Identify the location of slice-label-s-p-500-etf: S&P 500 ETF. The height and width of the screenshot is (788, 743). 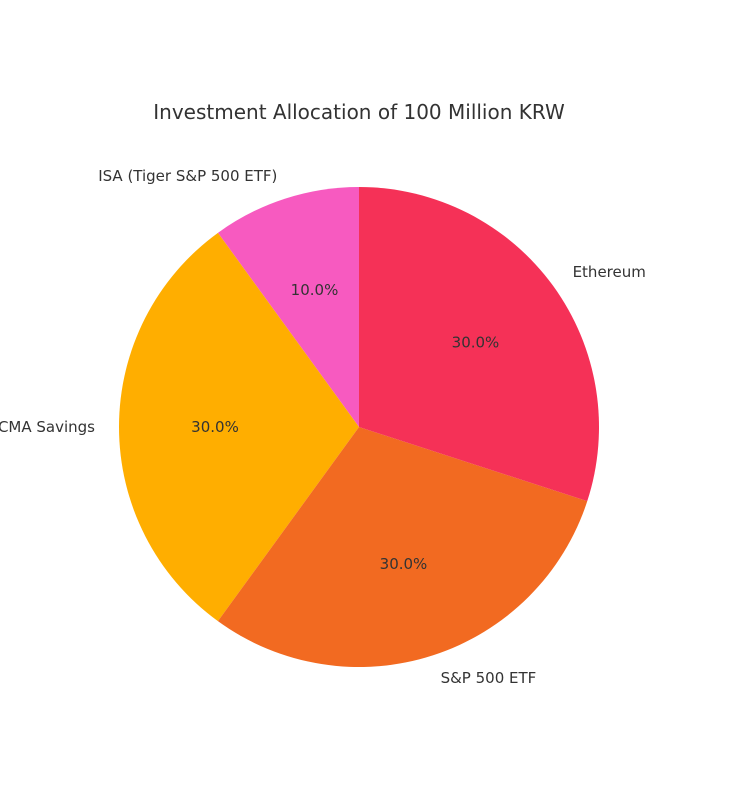
(489, 678).